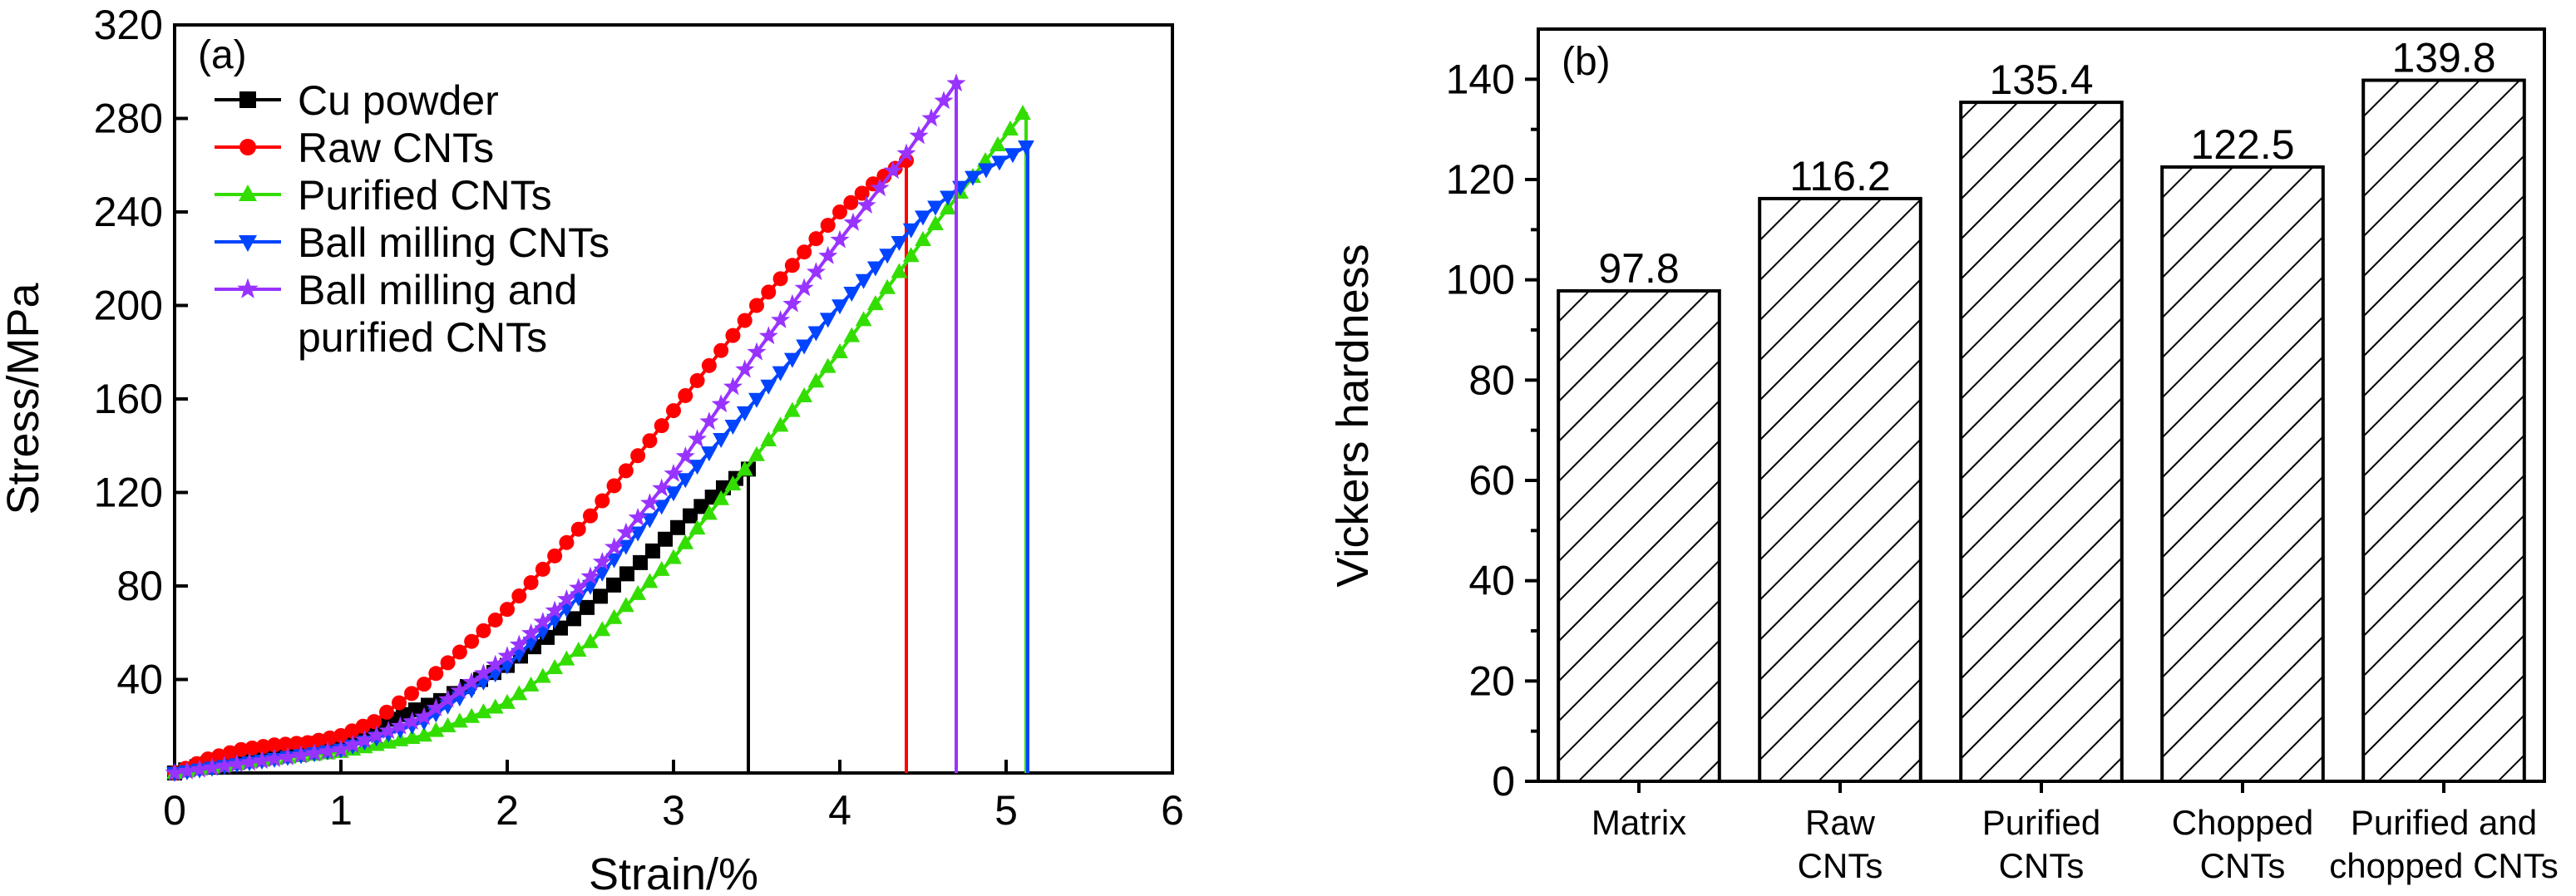  What do you see at coordinates (128, 212) in the screenshot?
I see `y-tick-label-a: 240` at bounding box center [128, 212].